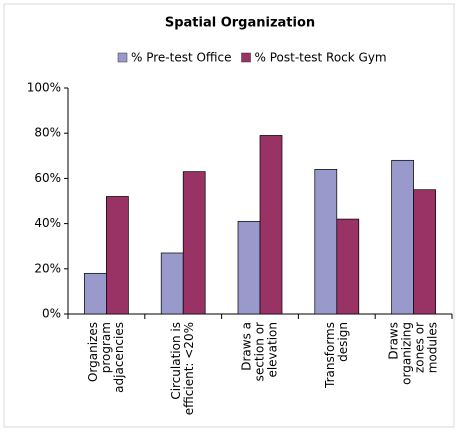 This screenshot has width=458, height=435. What do you see at coordinates (420, 347) in the screenshot?
I see `x-tick-label: zones or` at bounding box center [420, 347].